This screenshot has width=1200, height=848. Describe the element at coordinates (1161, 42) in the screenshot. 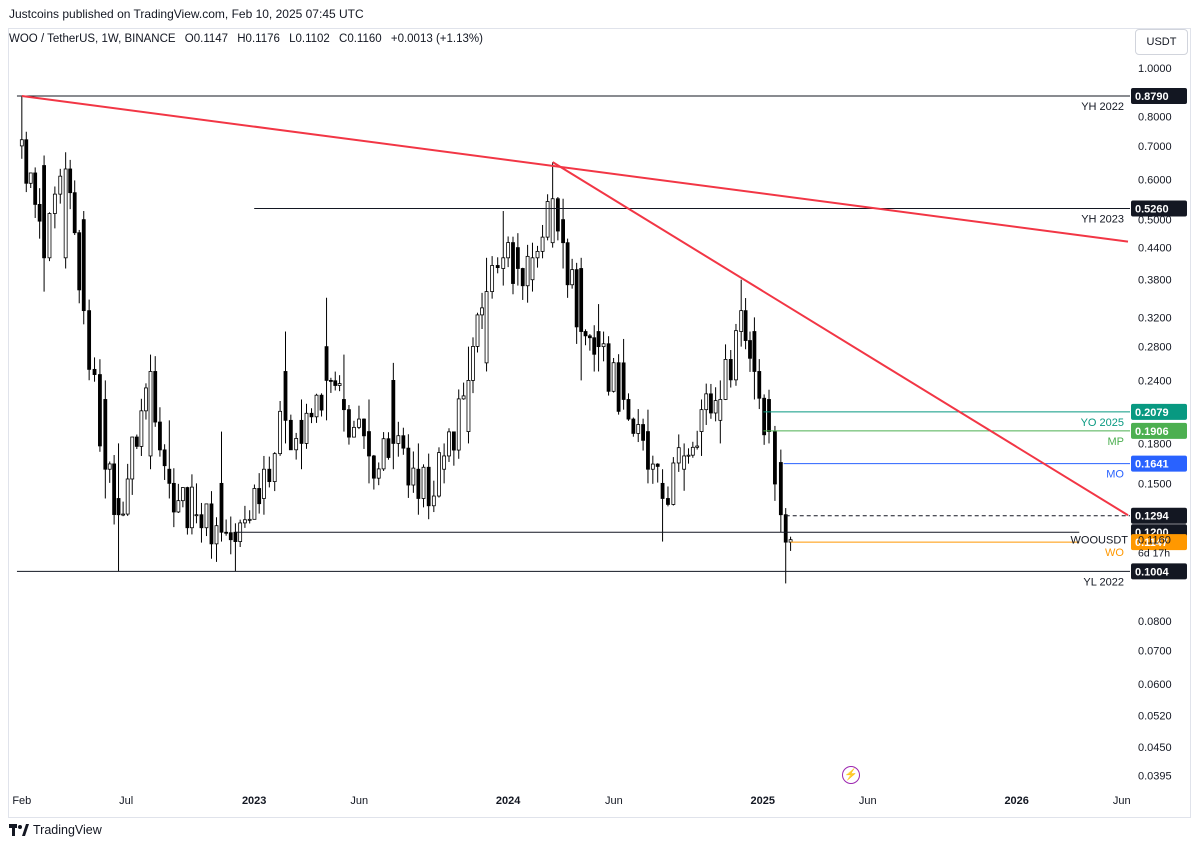

I see `currency-button: USDT` at that location.